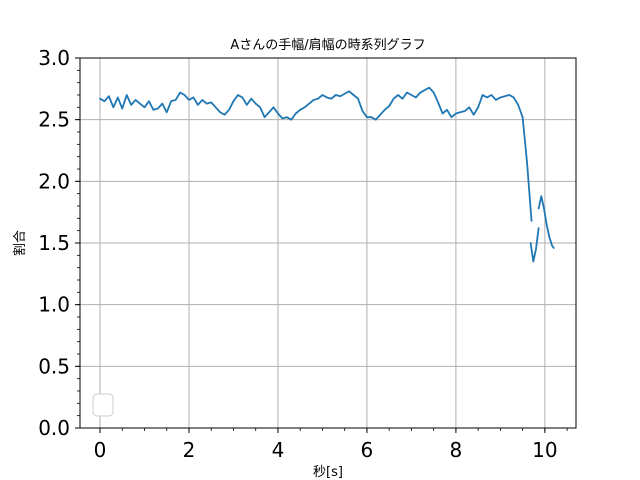  What do you see at coordinates (54, 120) in the screenshot?
I see `y-tick-label: 2.5` at bounding box center [54, 120].